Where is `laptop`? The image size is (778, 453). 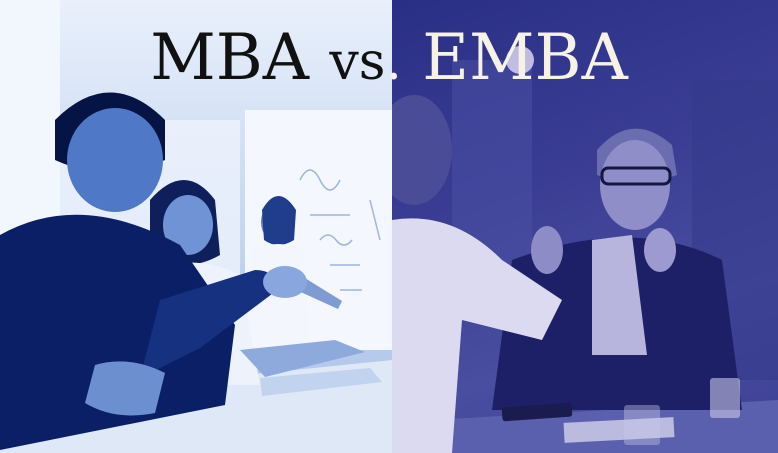 laptop is located at coordinates (321, 382).